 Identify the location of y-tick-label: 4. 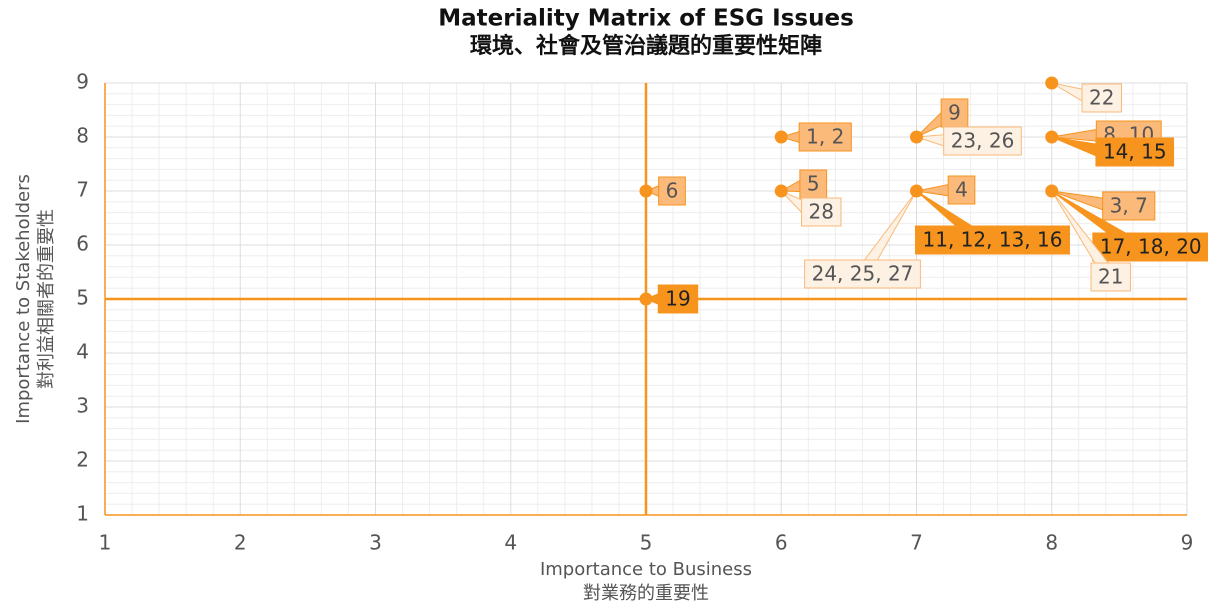
(82, 352).